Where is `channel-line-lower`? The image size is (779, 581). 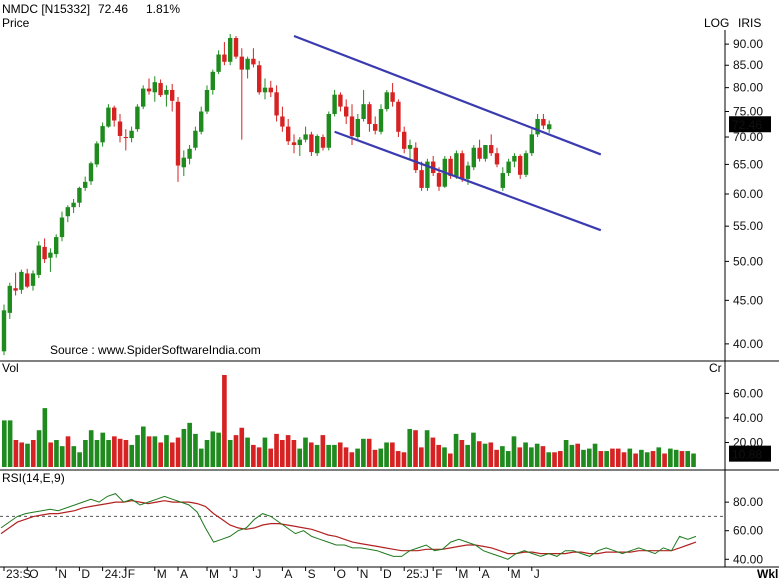 channel-line-lower is located at coordinates (468, 181).